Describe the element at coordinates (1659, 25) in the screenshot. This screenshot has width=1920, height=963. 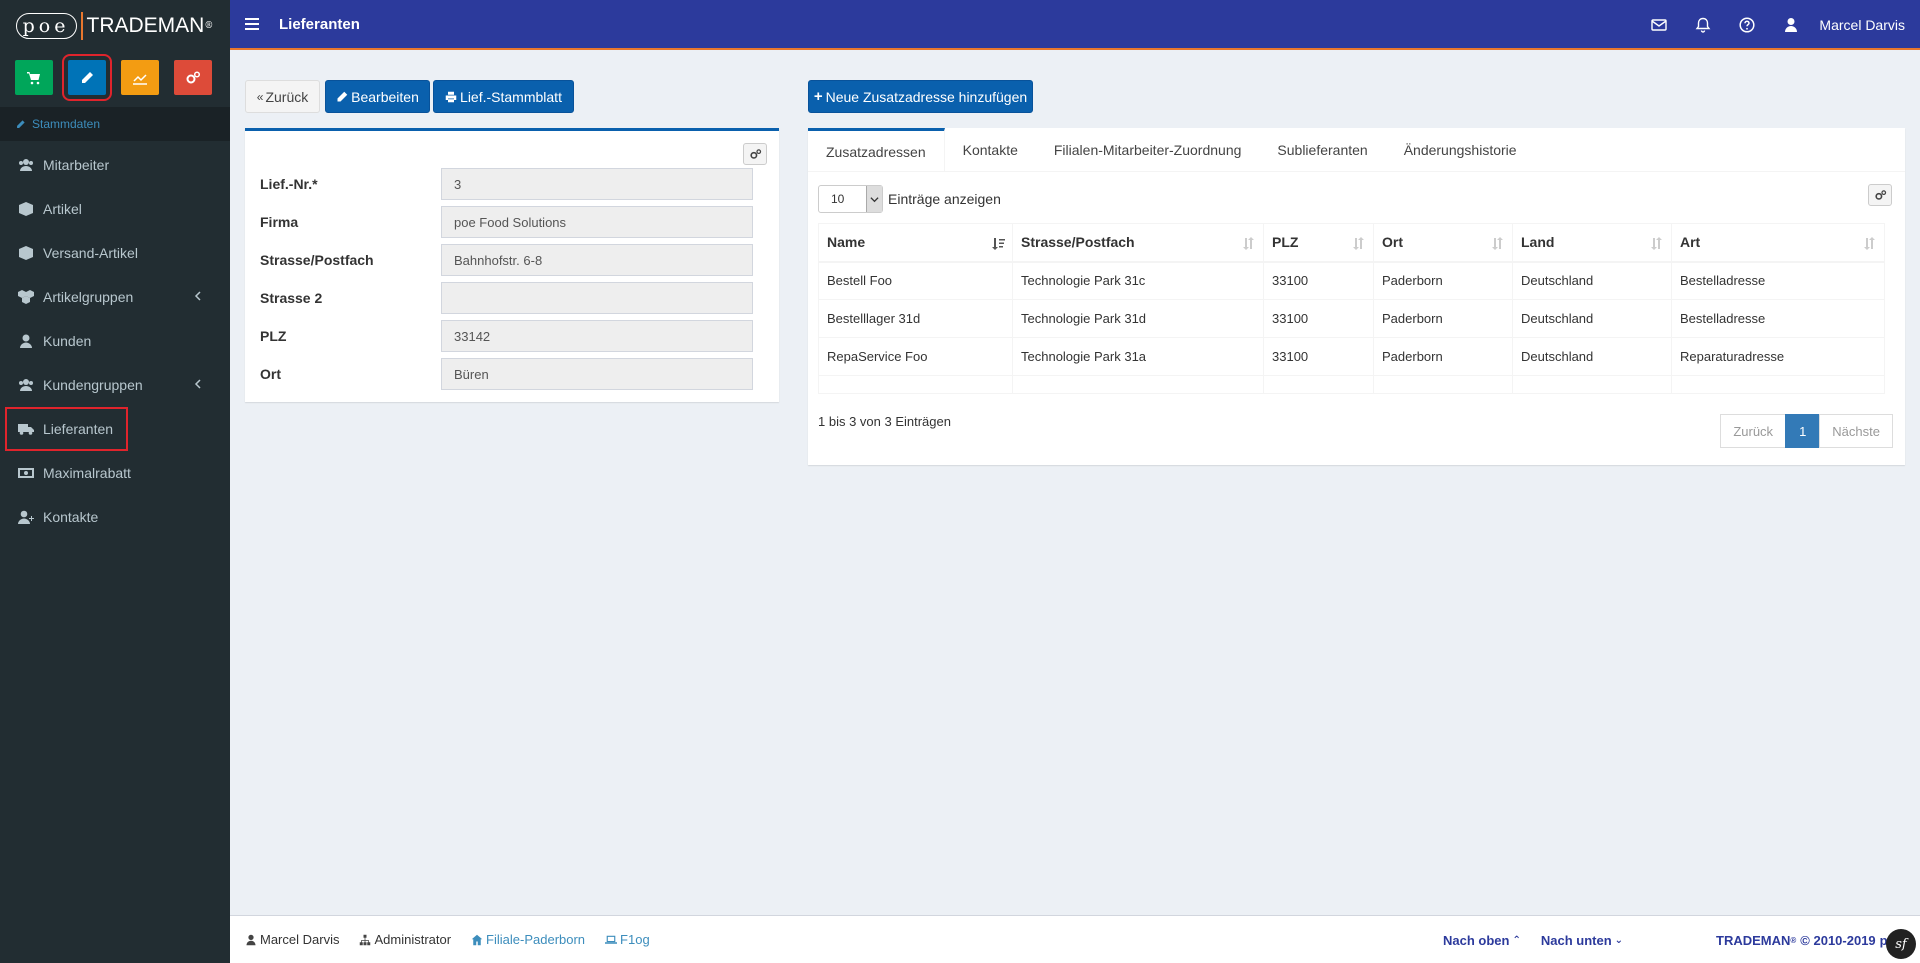
I see `messages-button` at that location.